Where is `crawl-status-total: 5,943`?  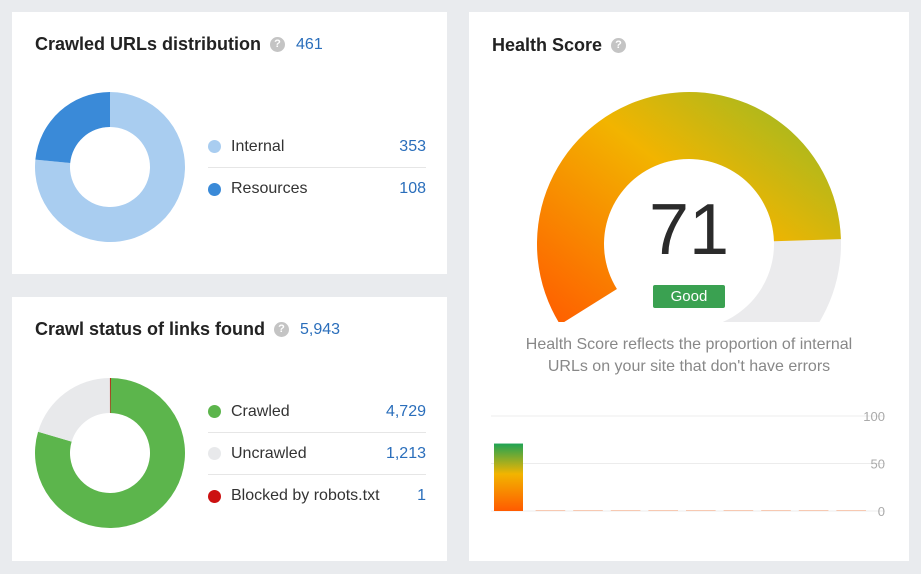
crawl-status-total: 5,943 is located at coordinates (320, 329).